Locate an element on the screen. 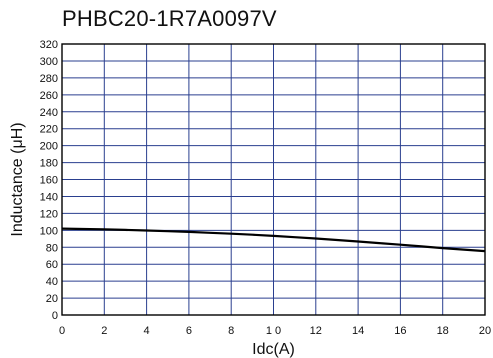  x-tick-label: 6 is located at coordinates (189, 331).